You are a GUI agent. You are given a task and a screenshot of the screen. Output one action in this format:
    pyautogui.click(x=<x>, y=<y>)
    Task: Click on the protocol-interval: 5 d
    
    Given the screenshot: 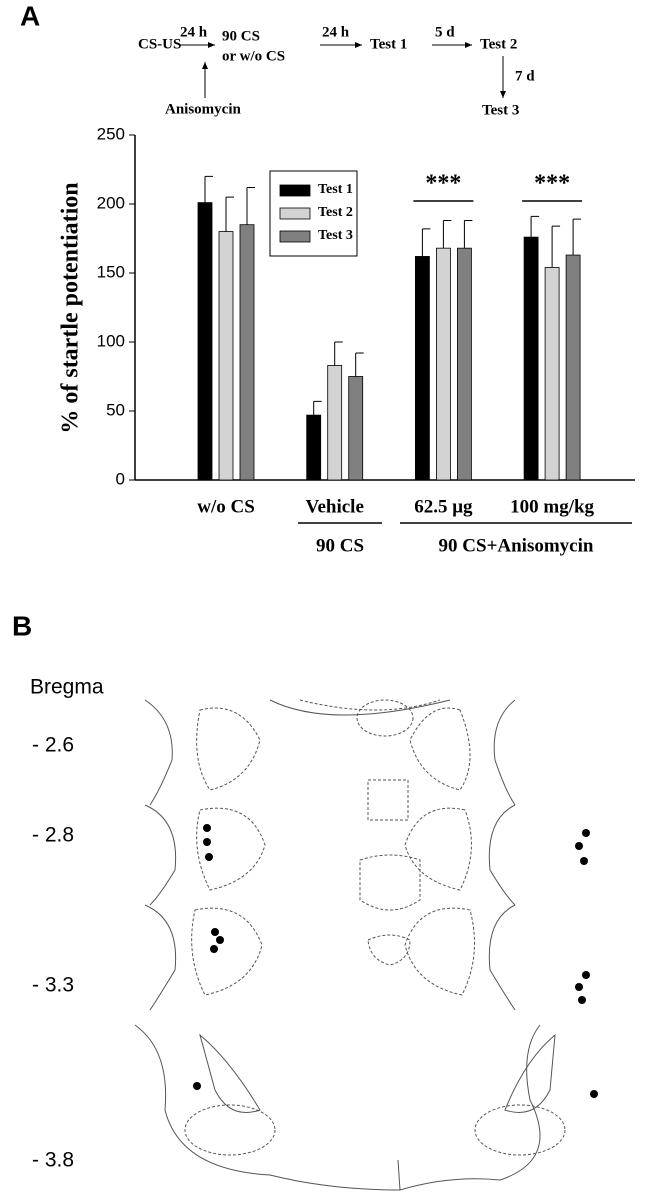 What is the action you would take?
    pyautogui.click(x=445, y=32)
    